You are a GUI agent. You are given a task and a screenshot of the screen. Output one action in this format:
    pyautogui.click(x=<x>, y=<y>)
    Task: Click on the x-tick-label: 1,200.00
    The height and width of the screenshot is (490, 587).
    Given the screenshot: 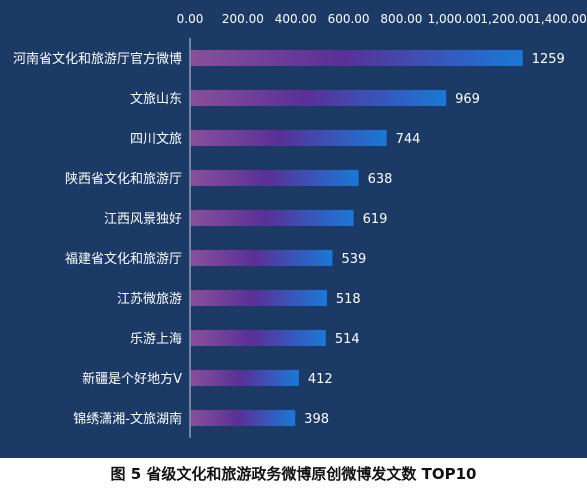 What is the action you would take?
    pyautogui.click(x=506, y=19)
    